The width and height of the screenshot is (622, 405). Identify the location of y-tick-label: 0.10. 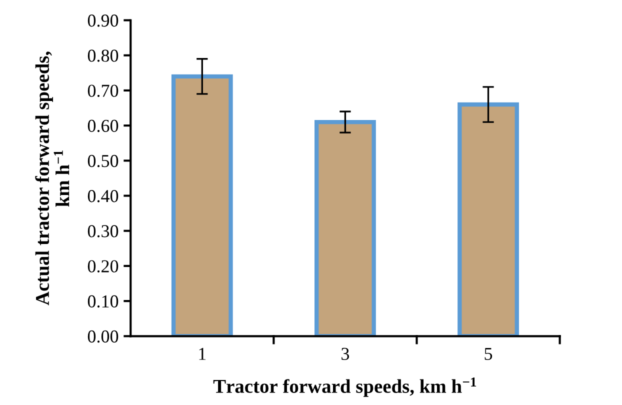
(103, 301).